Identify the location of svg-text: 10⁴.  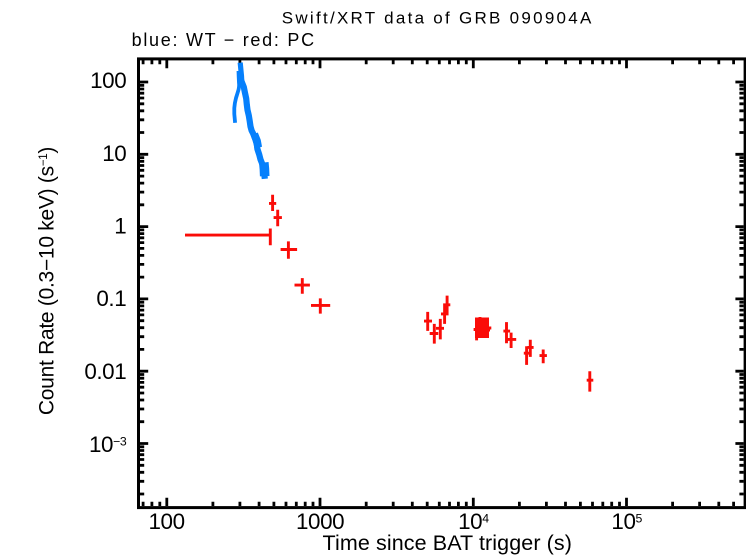
(473, 521).